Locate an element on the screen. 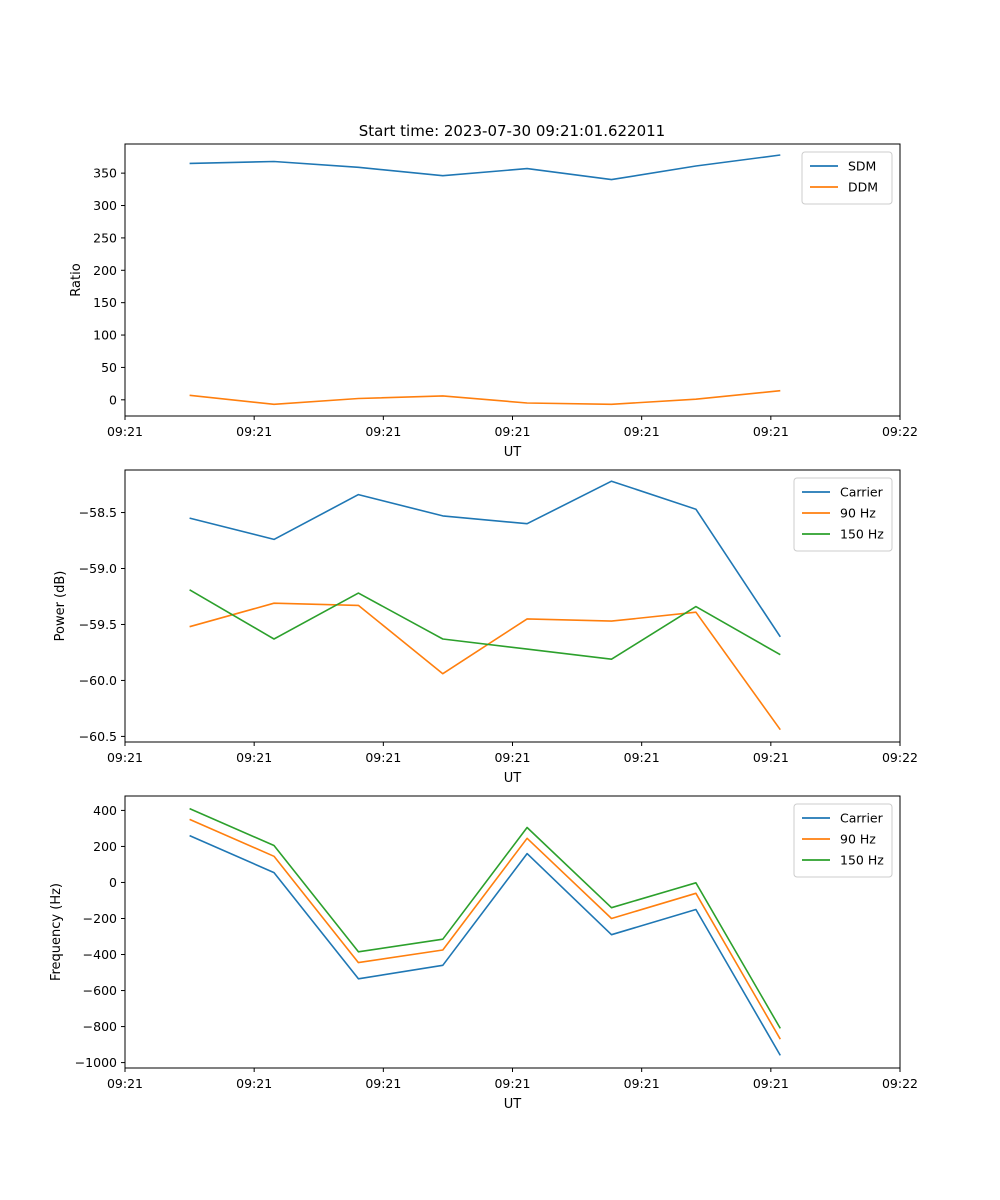  legend-label: DDM is located at coordinates (863, 187).